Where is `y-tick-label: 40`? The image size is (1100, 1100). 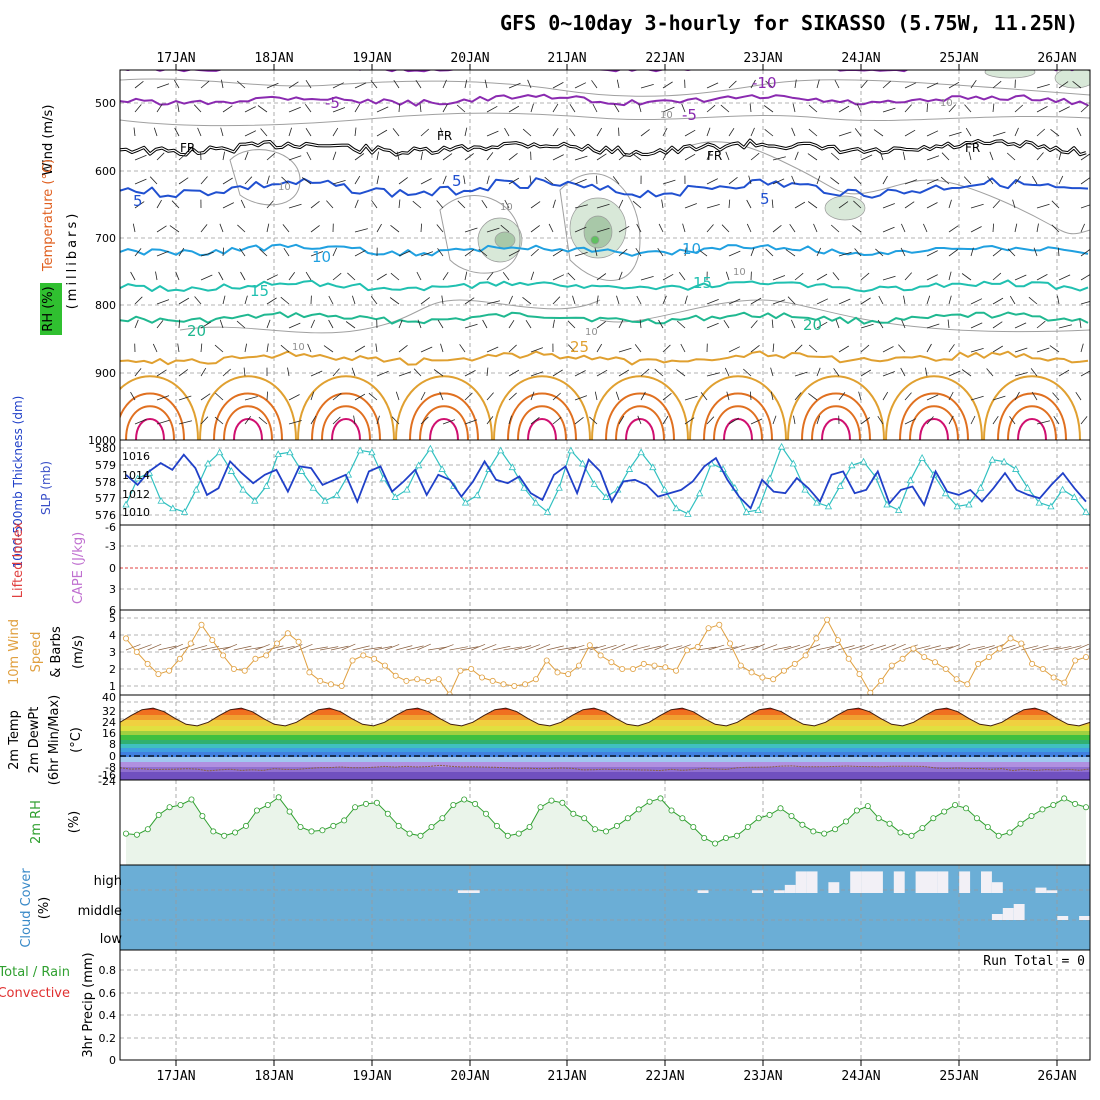
y-tick-label: 40 is located at coordinates (109, 697).